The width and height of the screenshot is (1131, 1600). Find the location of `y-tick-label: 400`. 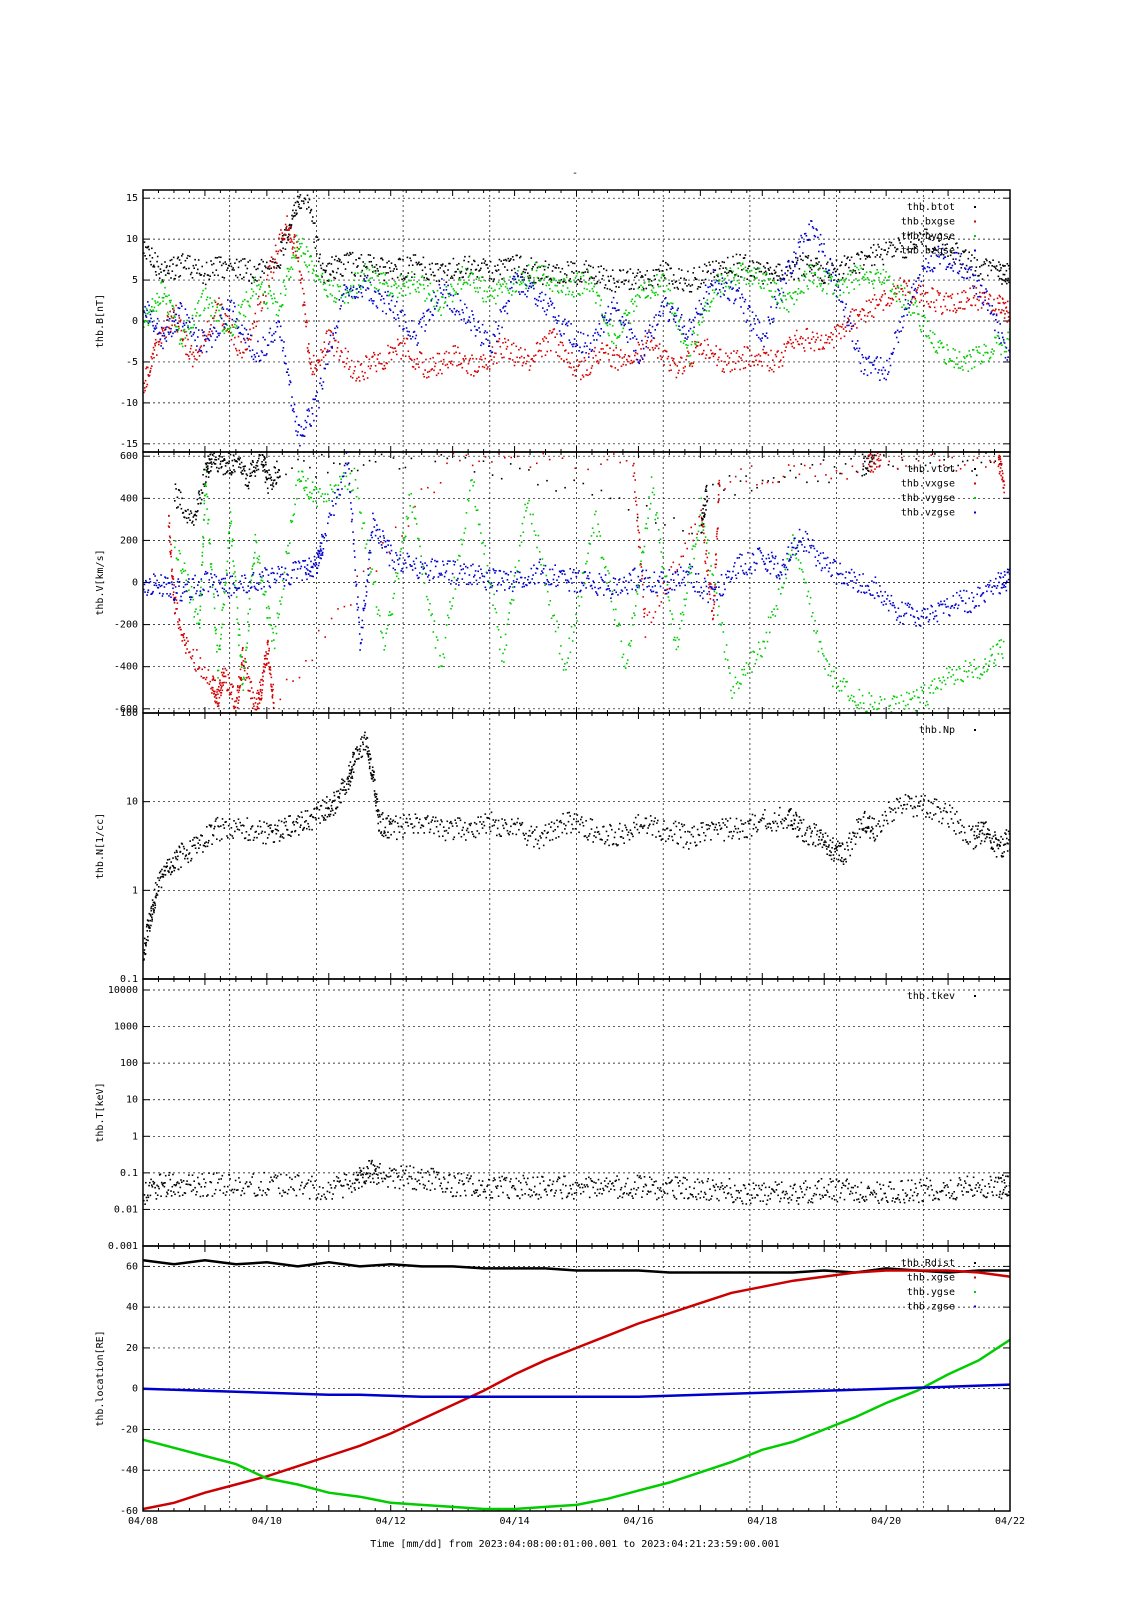

y-tick-label: 400 is located at coordinates (129, 498).